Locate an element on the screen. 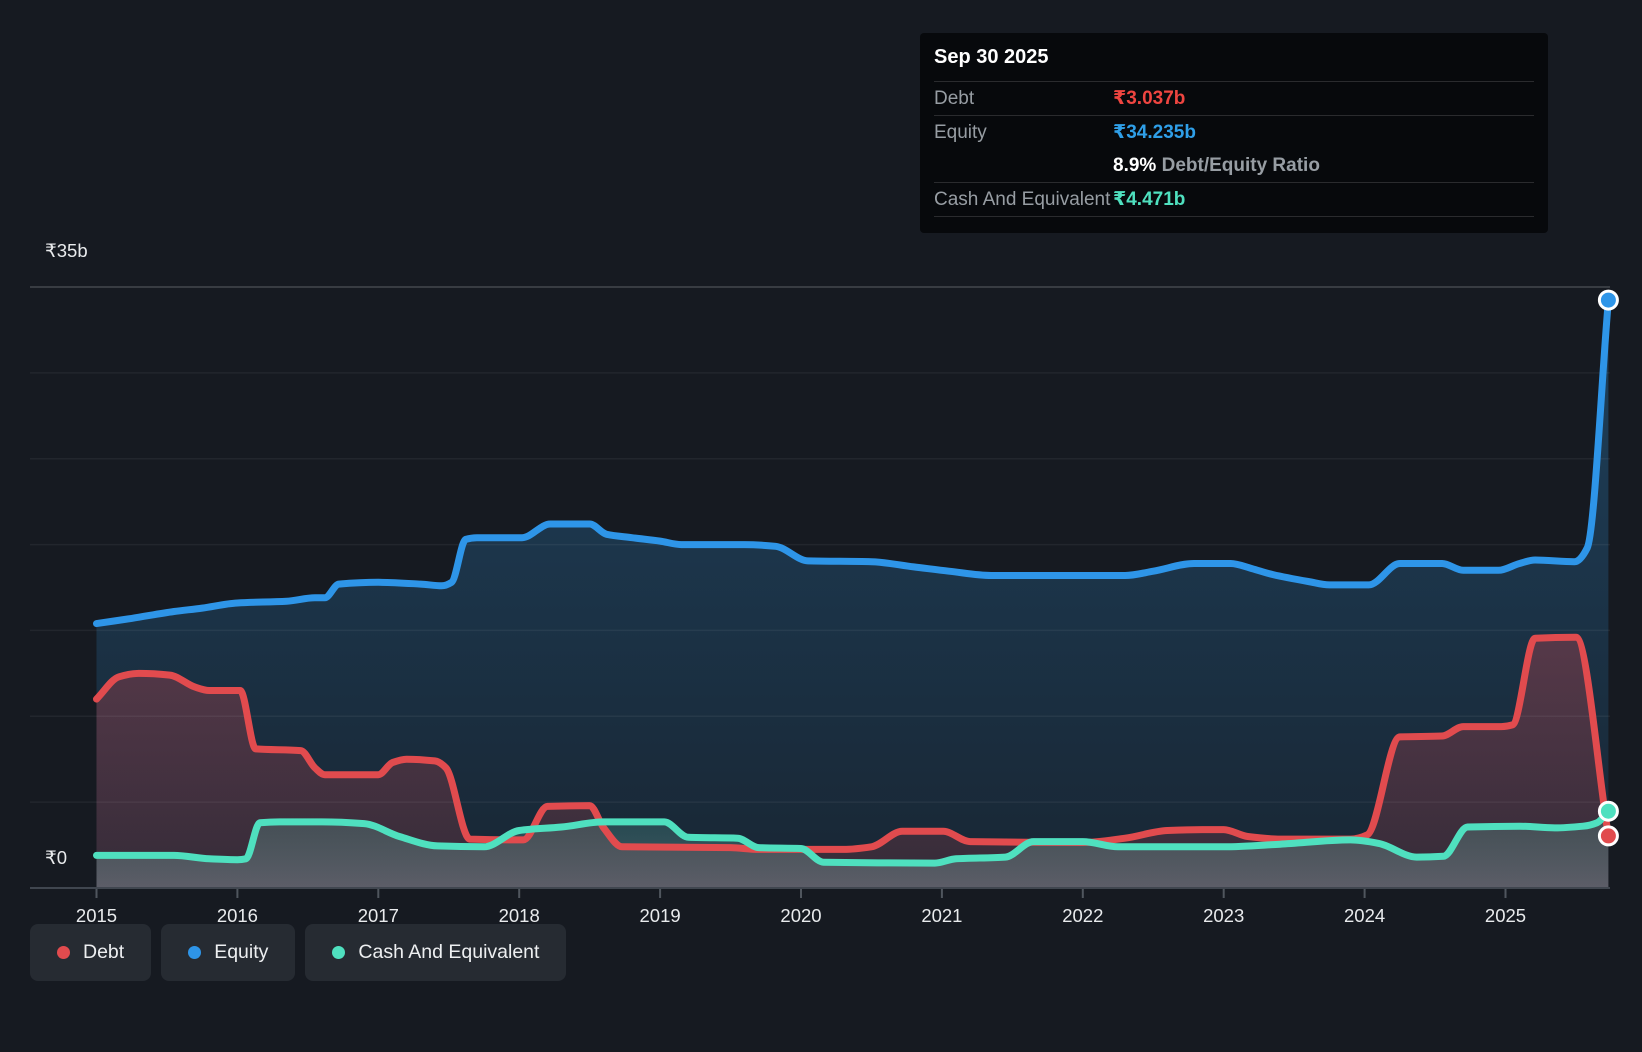 The image size is (1642, 1052). cash-legend-dot-icon is located at coordinates (339, 952).